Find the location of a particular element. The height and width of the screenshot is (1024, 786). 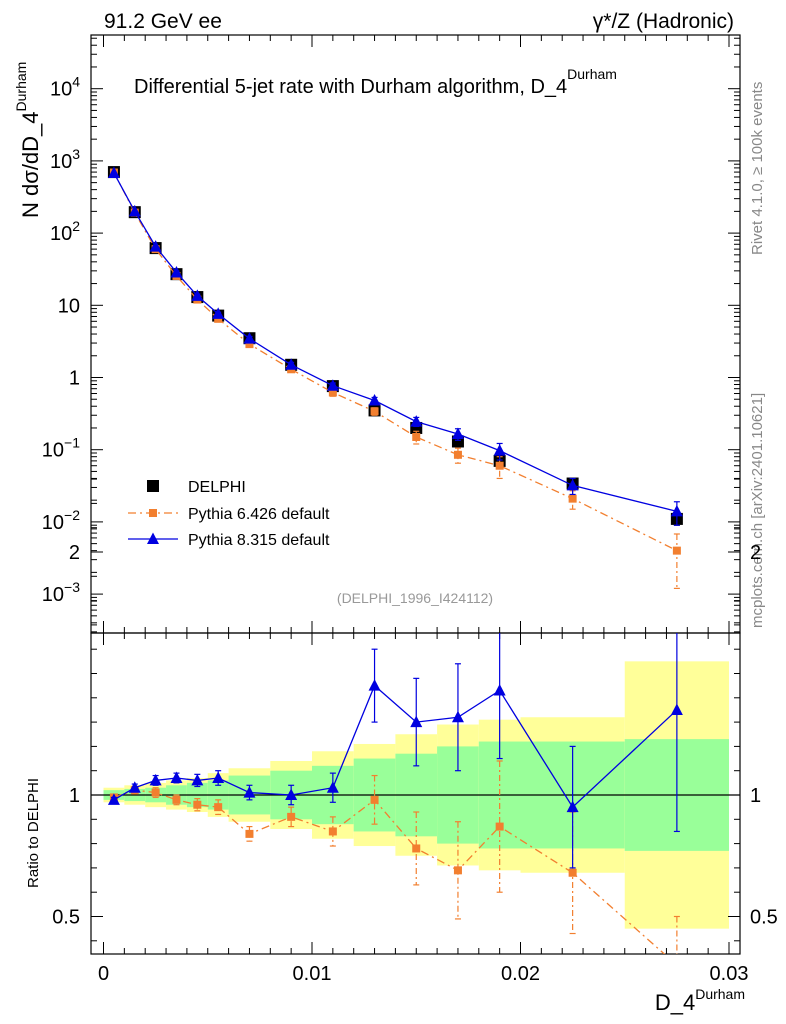

chart-title-sup: Durham is located at coordinates (592, 74).